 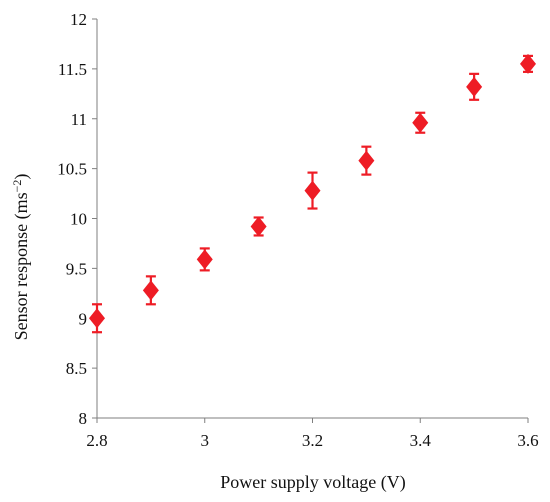 What do you see at coordinates (96, 440) in the screenshot?
I see `x-tick-label: 2.8` at bounding box center [96, 440].